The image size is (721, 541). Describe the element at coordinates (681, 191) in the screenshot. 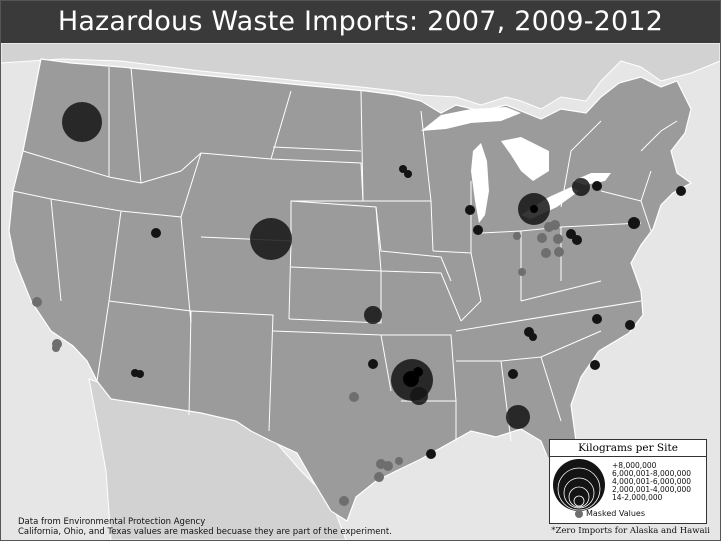

I see `site-massachusetts` at that location.